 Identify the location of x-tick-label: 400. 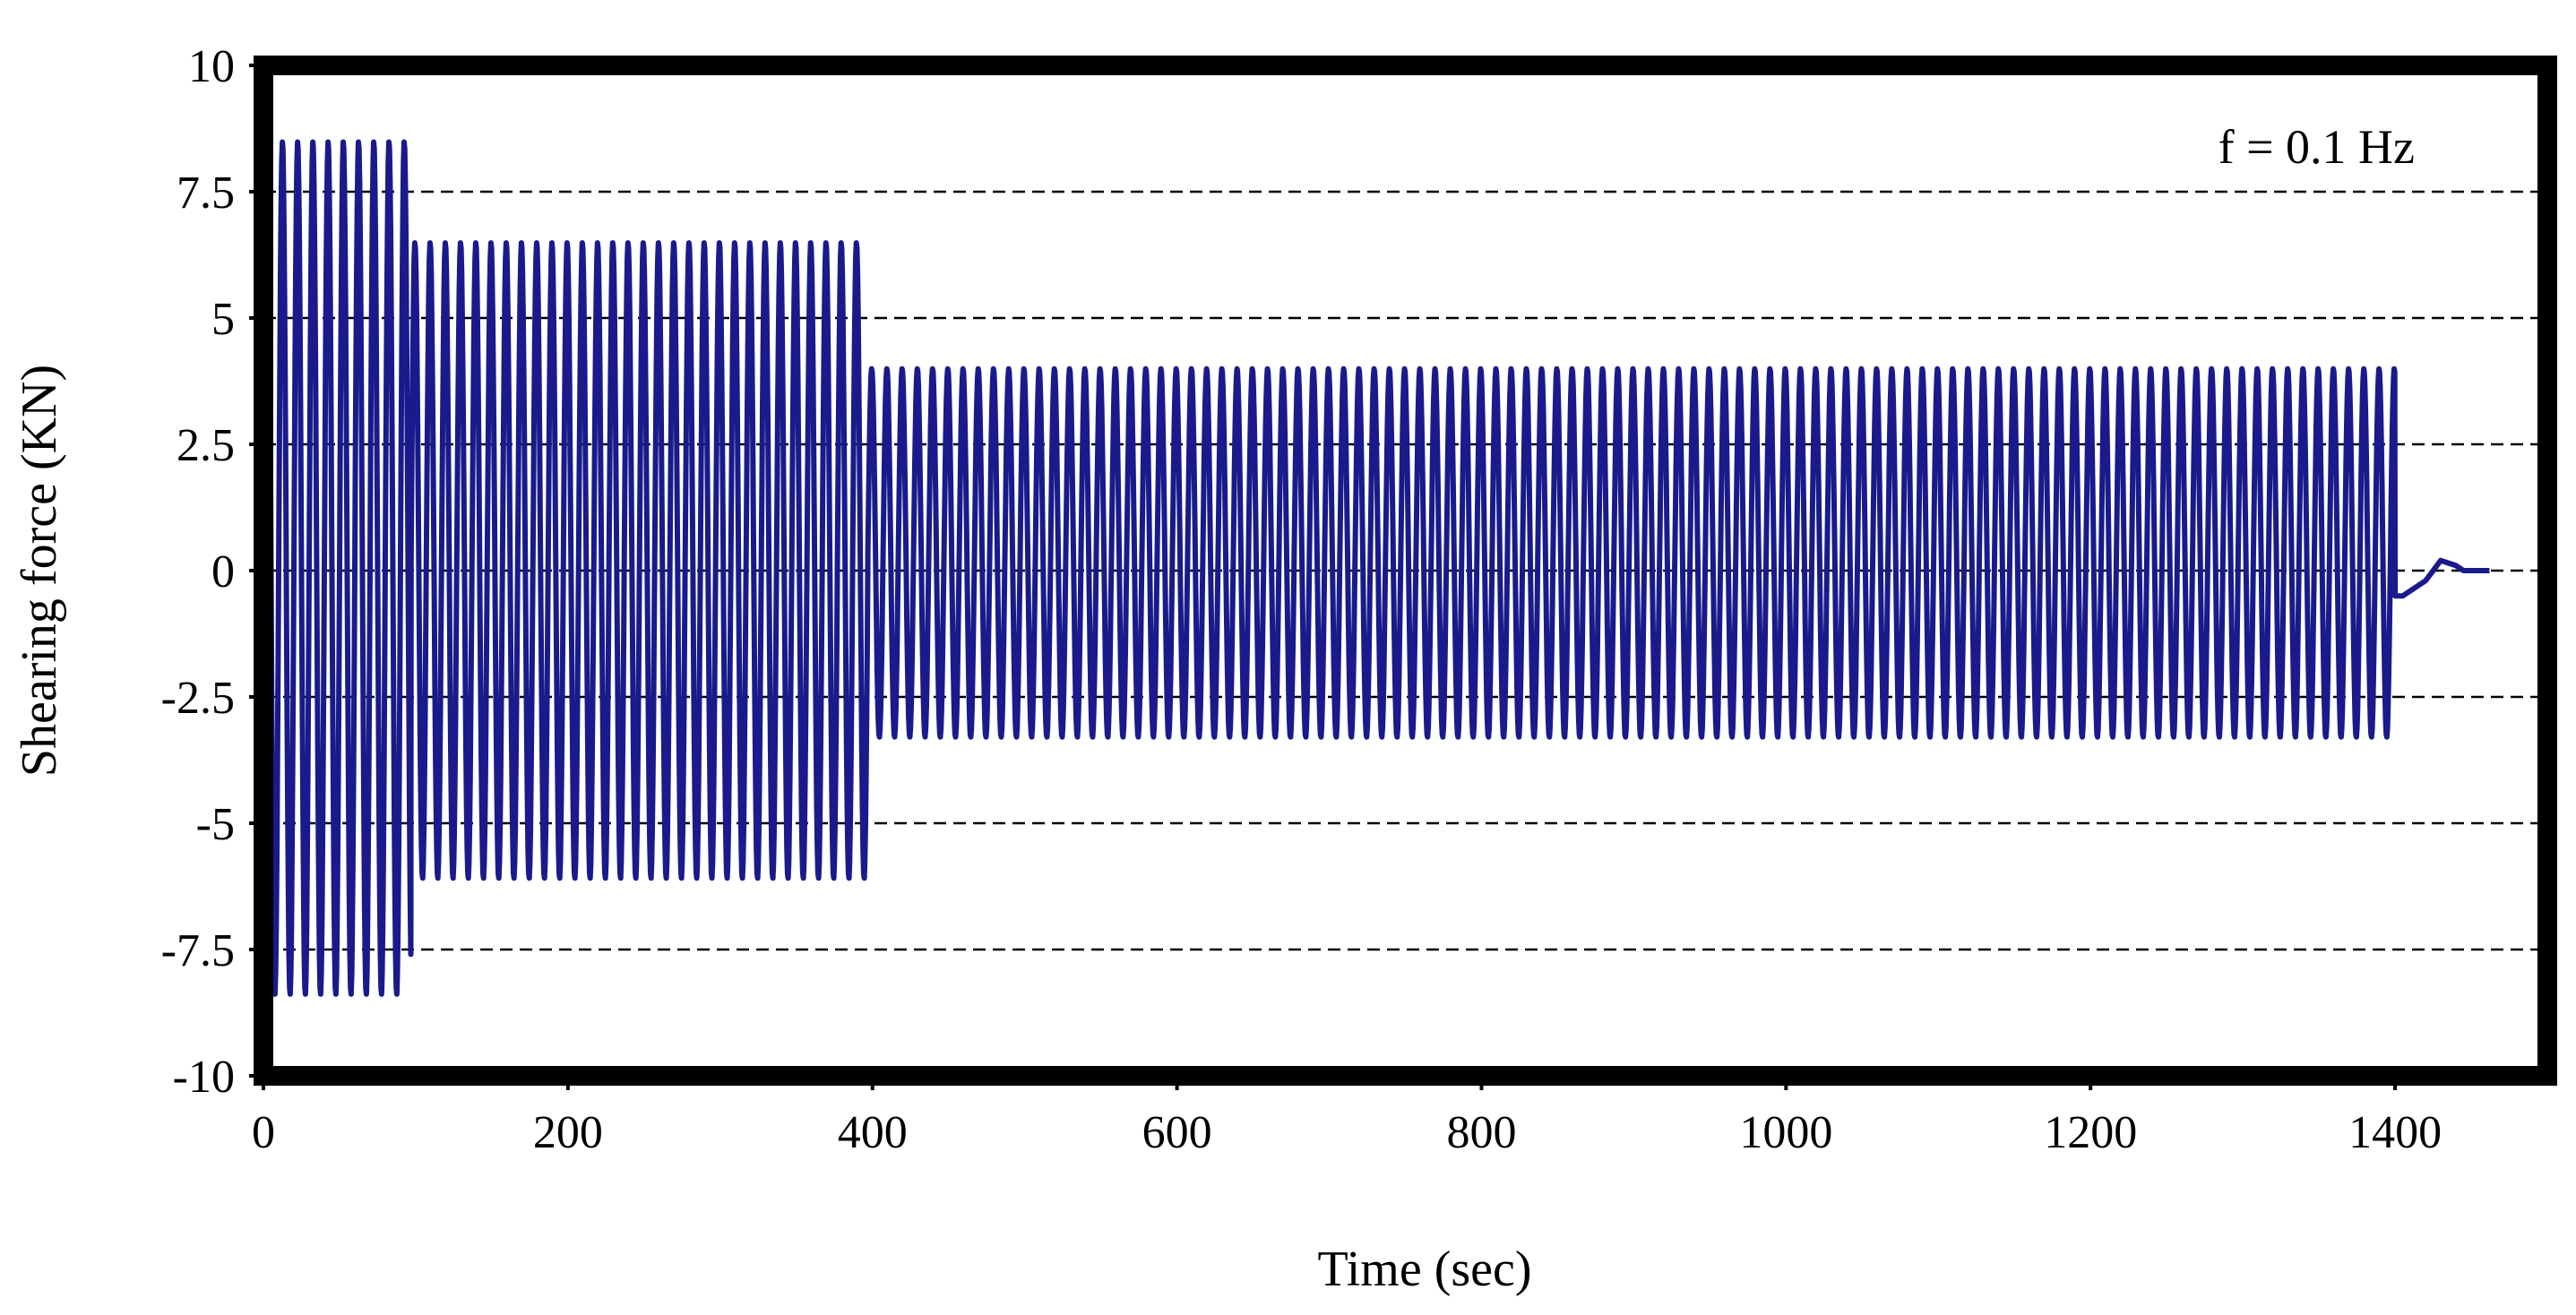
(873, 1132).